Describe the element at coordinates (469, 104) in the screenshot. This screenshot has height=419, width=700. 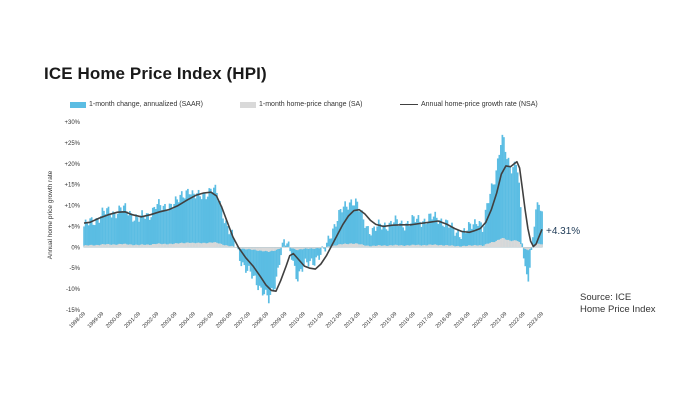
I see `legend-item-nsa: Annual home-price growth rate (NSA)` at that location.